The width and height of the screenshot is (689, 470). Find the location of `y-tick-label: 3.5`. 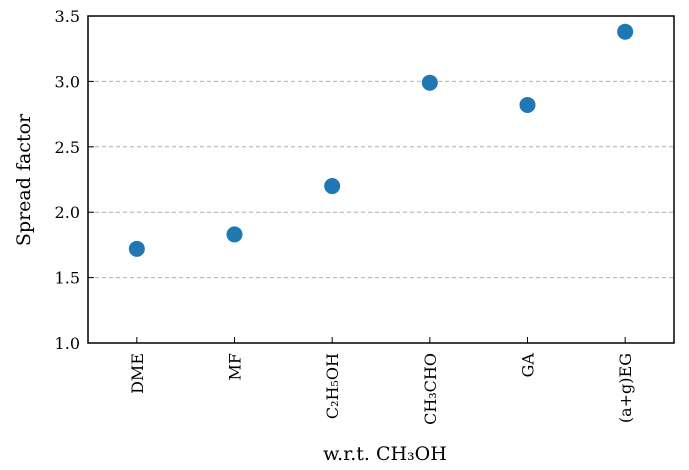

y-tick-label: 3.5 is located at coordinates (67, 16).